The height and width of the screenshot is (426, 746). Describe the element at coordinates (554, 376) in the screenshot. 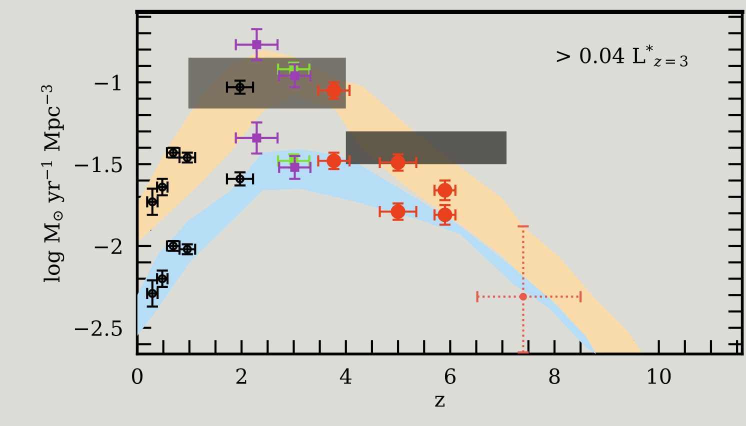

I see `x-tick-label: 8` at that location.